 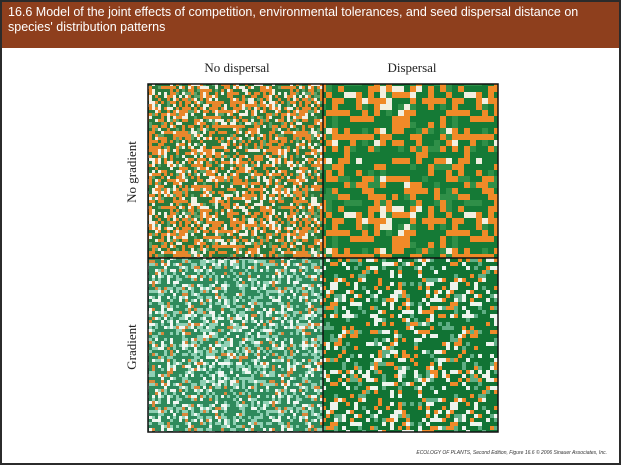 What do you see at coordinates (131, 172) in the screenshot?
I see `row-label: No gradient` at bounding box center [131, 172].